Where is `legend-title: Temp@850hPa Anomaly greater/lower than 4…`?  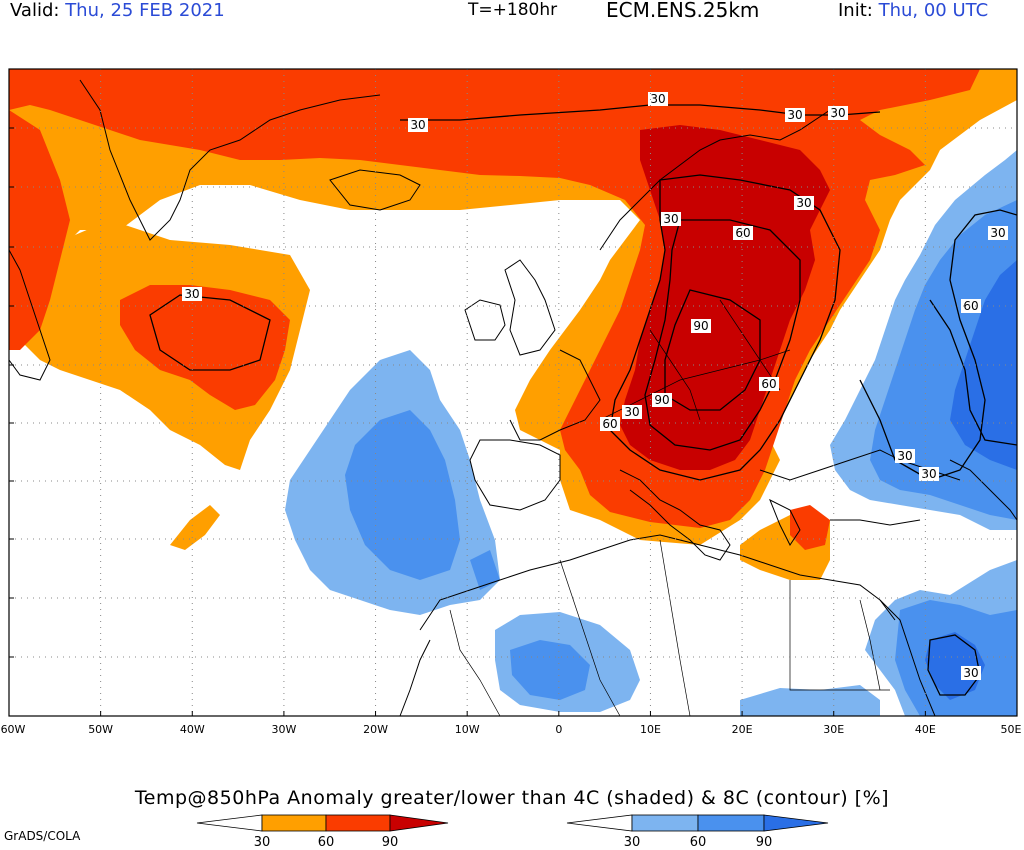 legend-title: Temp@850hPa Anomaly greater/lower than 4… is located at coordinates (512, 798).